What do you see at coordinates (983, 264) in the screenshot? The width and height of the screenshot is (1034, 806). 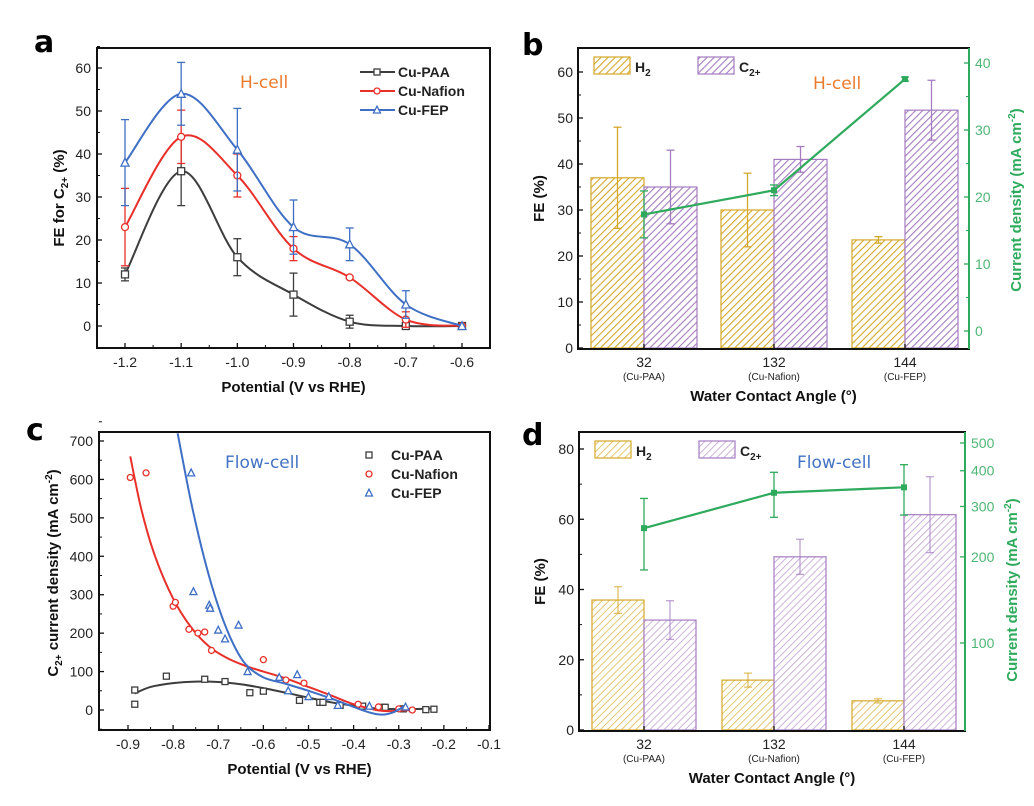 I see `y2-tick-label: 10` at bounding box center [983, 264].